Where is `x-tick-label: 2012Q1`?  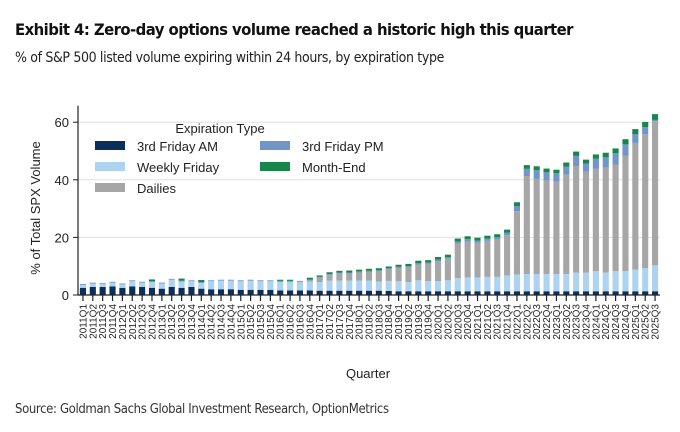
x-tick-label: 2012Q1 is located at coordinates (123, 322).